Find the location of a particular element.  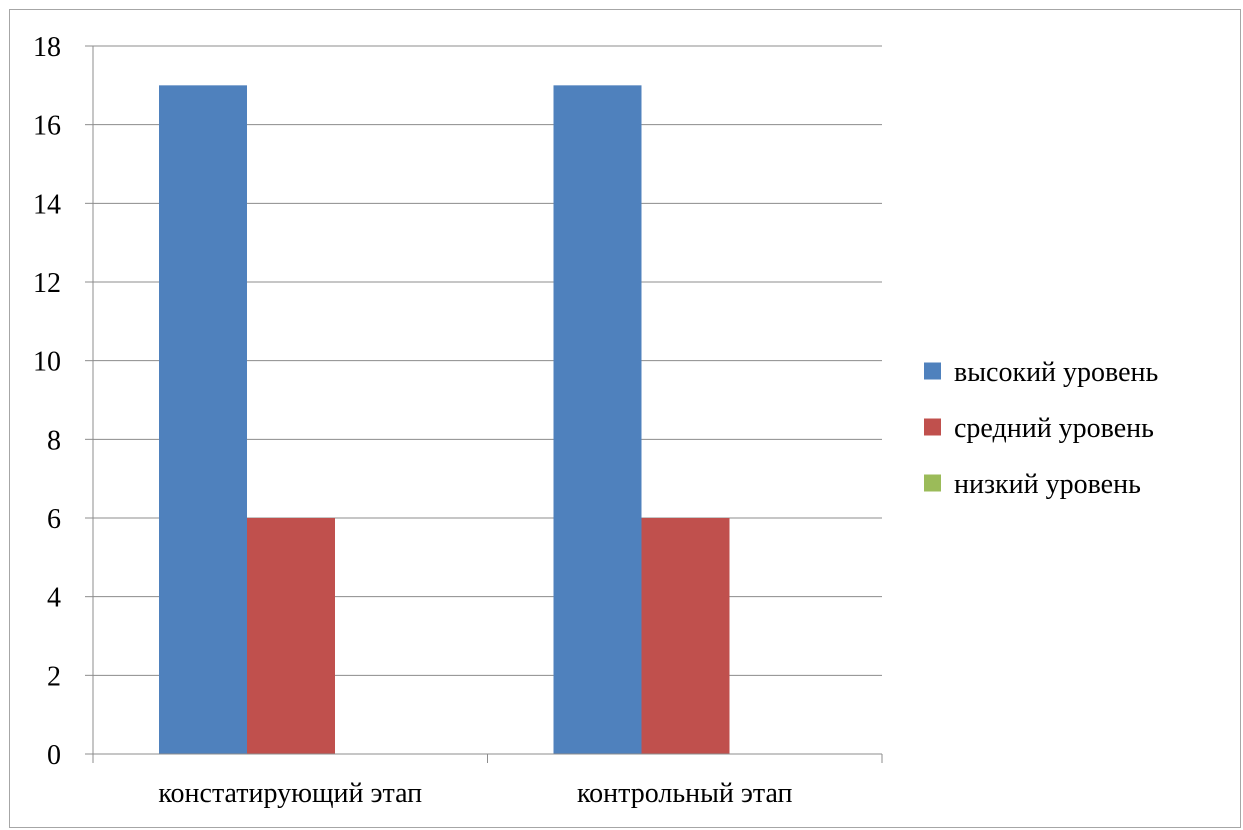

y-tick-label: 12 is located at coordinates (47, 283).